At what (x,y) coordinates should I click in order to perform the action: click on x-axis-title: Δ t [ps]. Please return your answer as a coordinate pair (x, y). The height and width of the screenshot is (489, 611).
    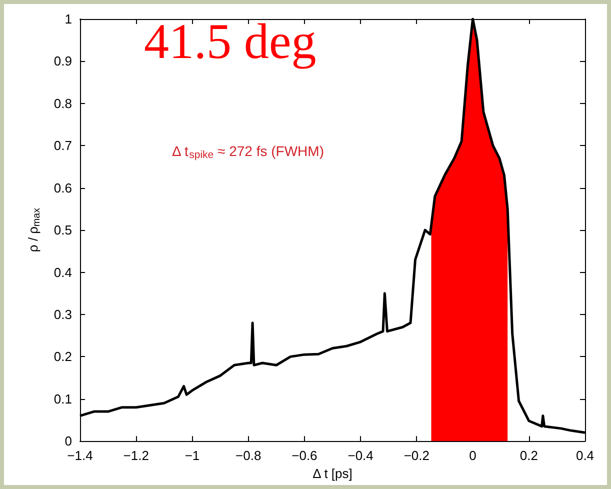
    Looking at the image, I should click on (332, 473).